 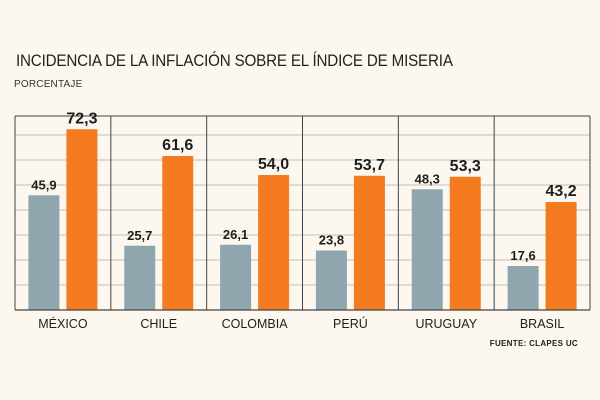 What do you see at coordinates (235, 234) in the screenshot?
I see `data-label: 26,1` at bounding box center [235, 234].